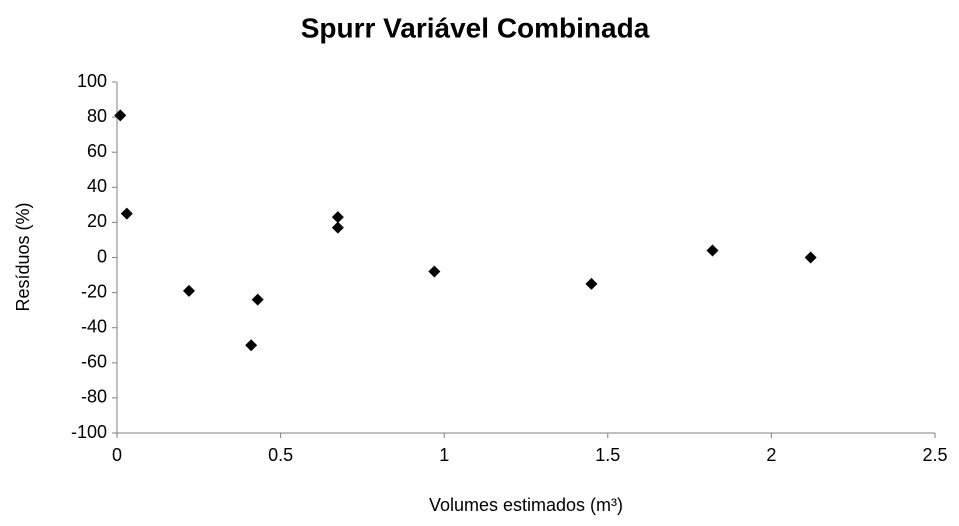  Describe the element at coordinates (280, 455) in the screenshot. I see `x-tick-label: 0.5` at that location.